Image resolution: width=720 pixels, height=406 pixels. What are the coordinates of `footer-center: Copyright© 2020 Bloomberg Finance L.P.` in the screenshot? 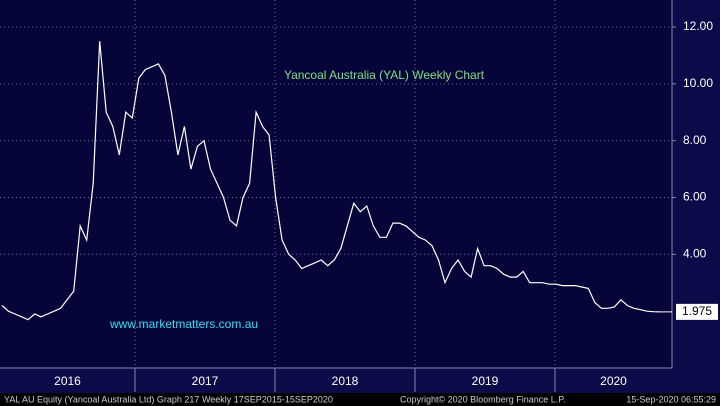 It's located at (483, 399).